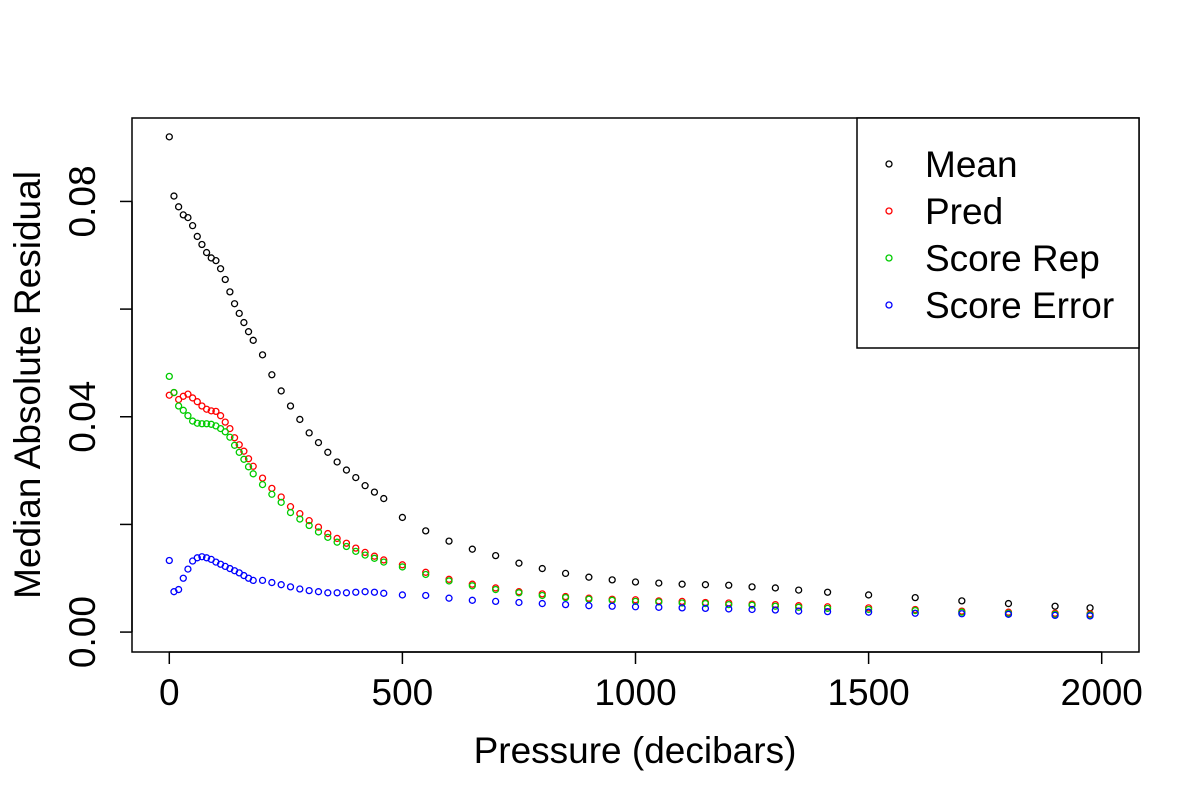 This screenshot has width=1200, height=800. What do you see at coordinates (403, 692) in the screenshot?
I see `x-tick-label: 500` at bounding box center [403, 692].